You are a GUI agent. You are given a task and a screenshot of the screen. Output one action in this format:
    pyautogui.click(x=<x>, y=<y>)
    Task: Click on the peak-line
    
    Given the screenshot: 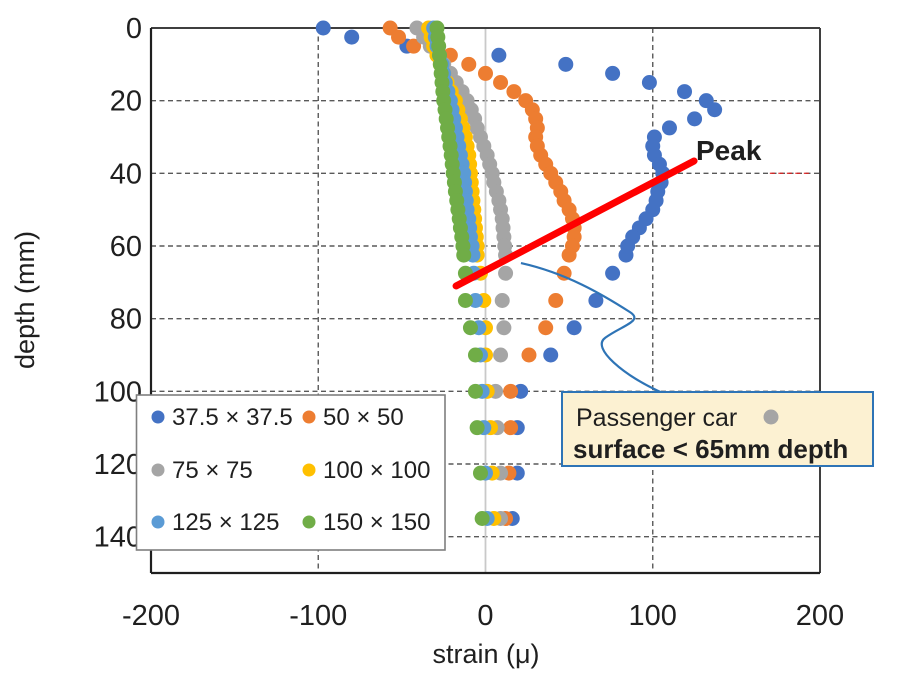 What is the action you would take?
    pyautogui.click(x=575, y=223)
    